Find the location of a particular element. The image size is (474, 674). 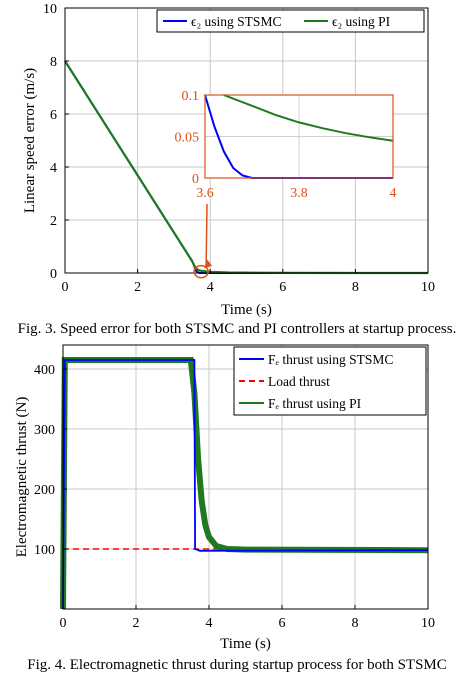

y-tick-label: 0 is located at coordinates (53, 274).